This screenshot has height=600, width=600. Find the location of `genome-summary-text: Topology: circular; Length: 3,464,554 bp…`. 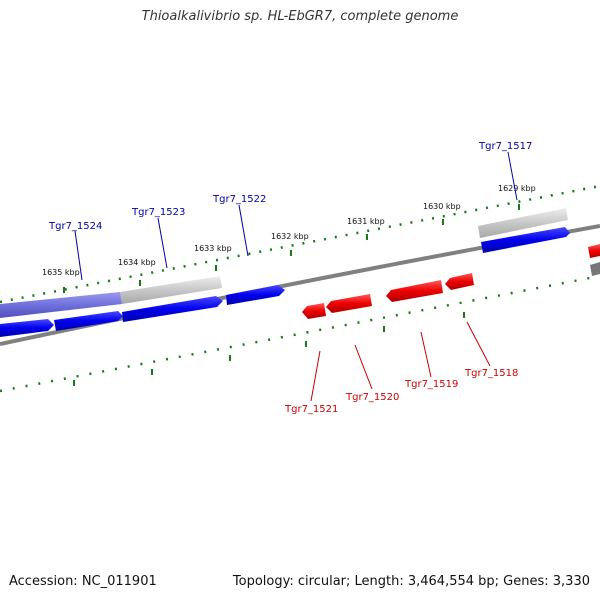

genome-summary-text: Topology: circular; Length: 3,464,554 bp… is located at coordinates (411, 581).